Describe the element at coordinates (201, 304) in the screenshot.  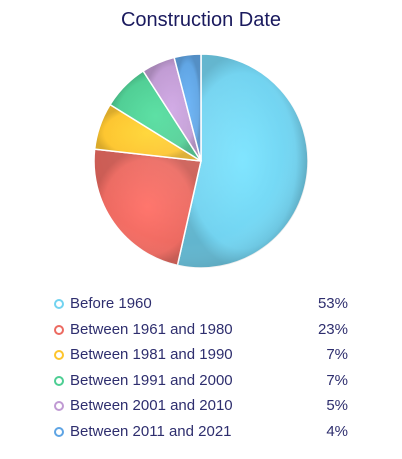
I see `legend-item: Before 1960 53%` at that location.